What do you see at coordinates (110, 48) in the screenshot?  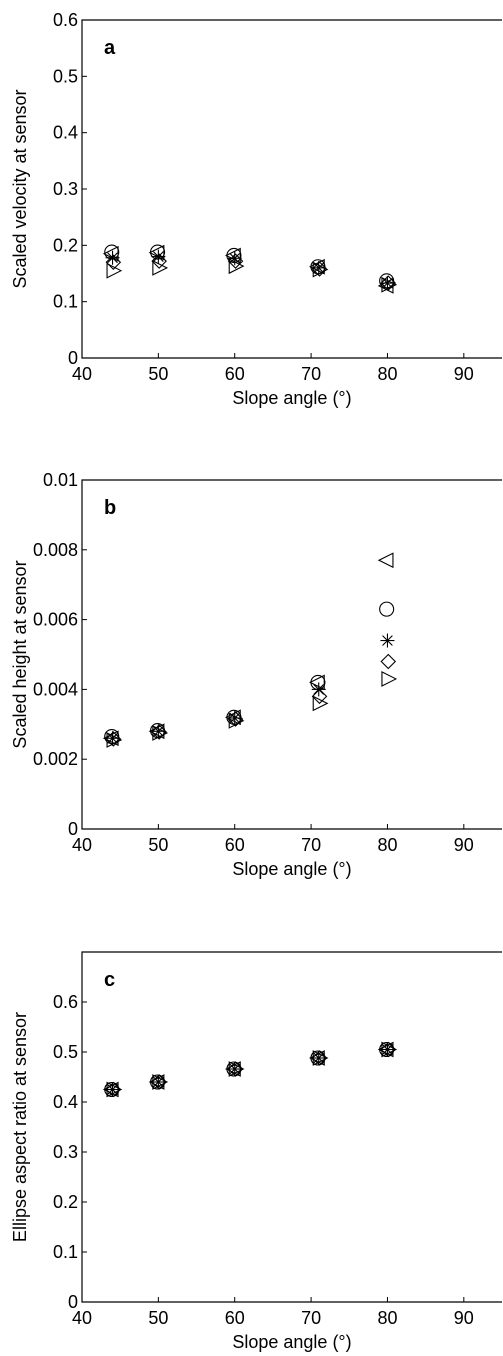 I see `panel-letter: a` at bounding box center [110, 48].